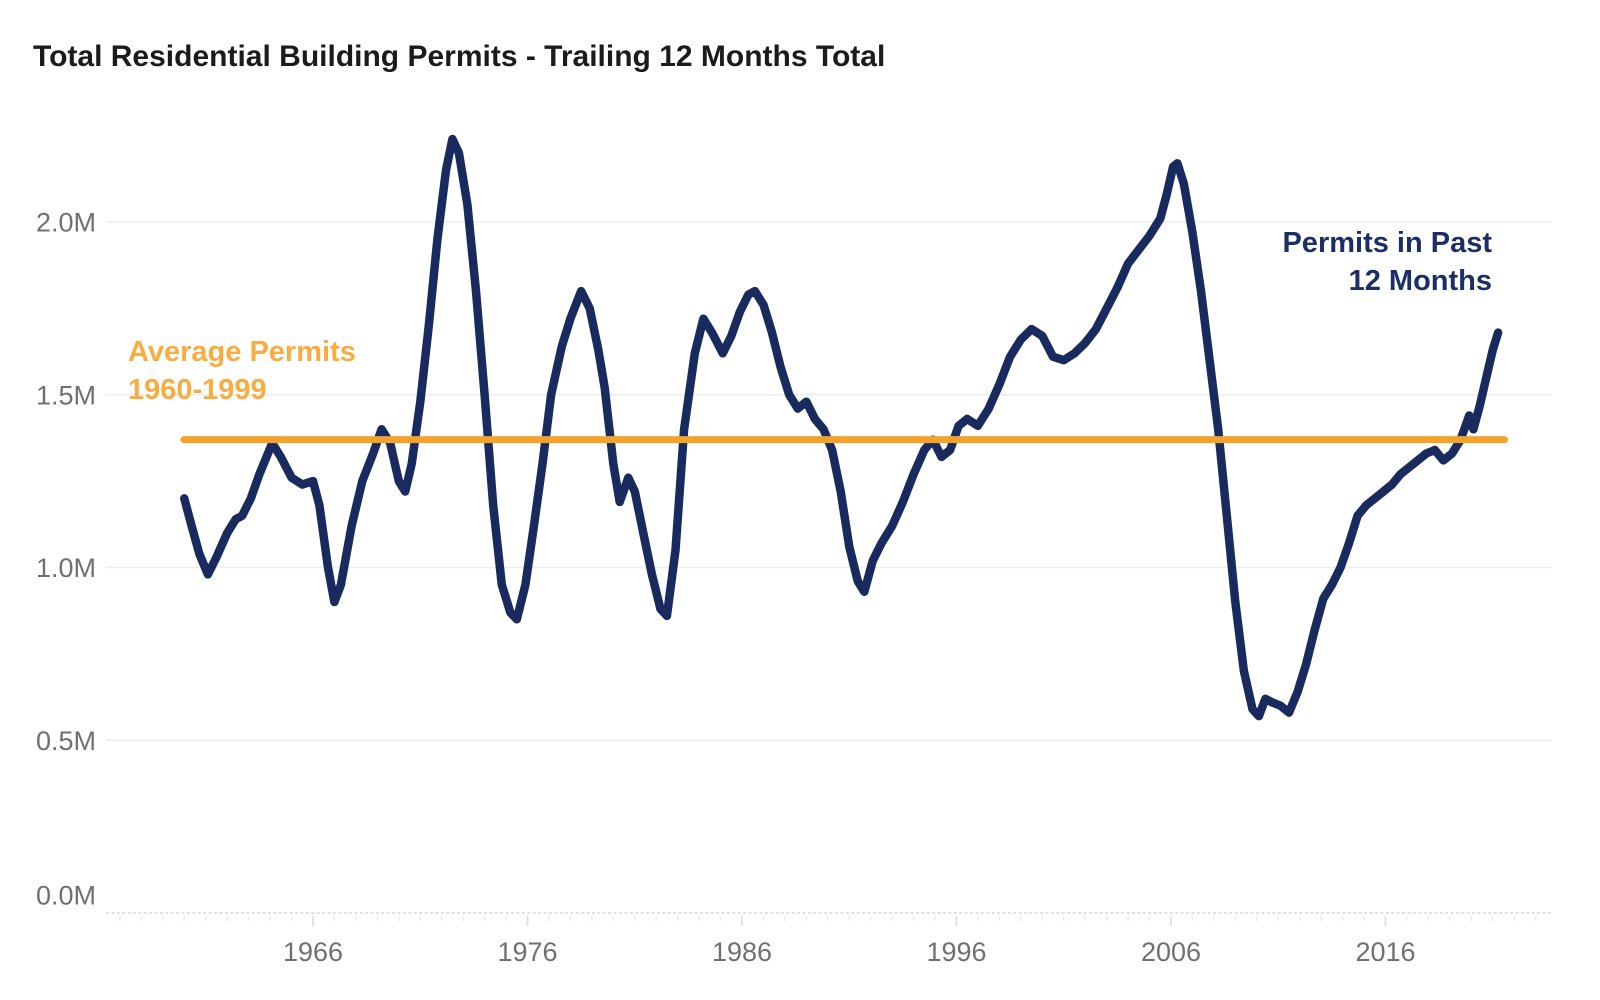  Describe the element at coordinates (1385, 952) in the screenshot. I see `x-tick-label: 2016` at that location.